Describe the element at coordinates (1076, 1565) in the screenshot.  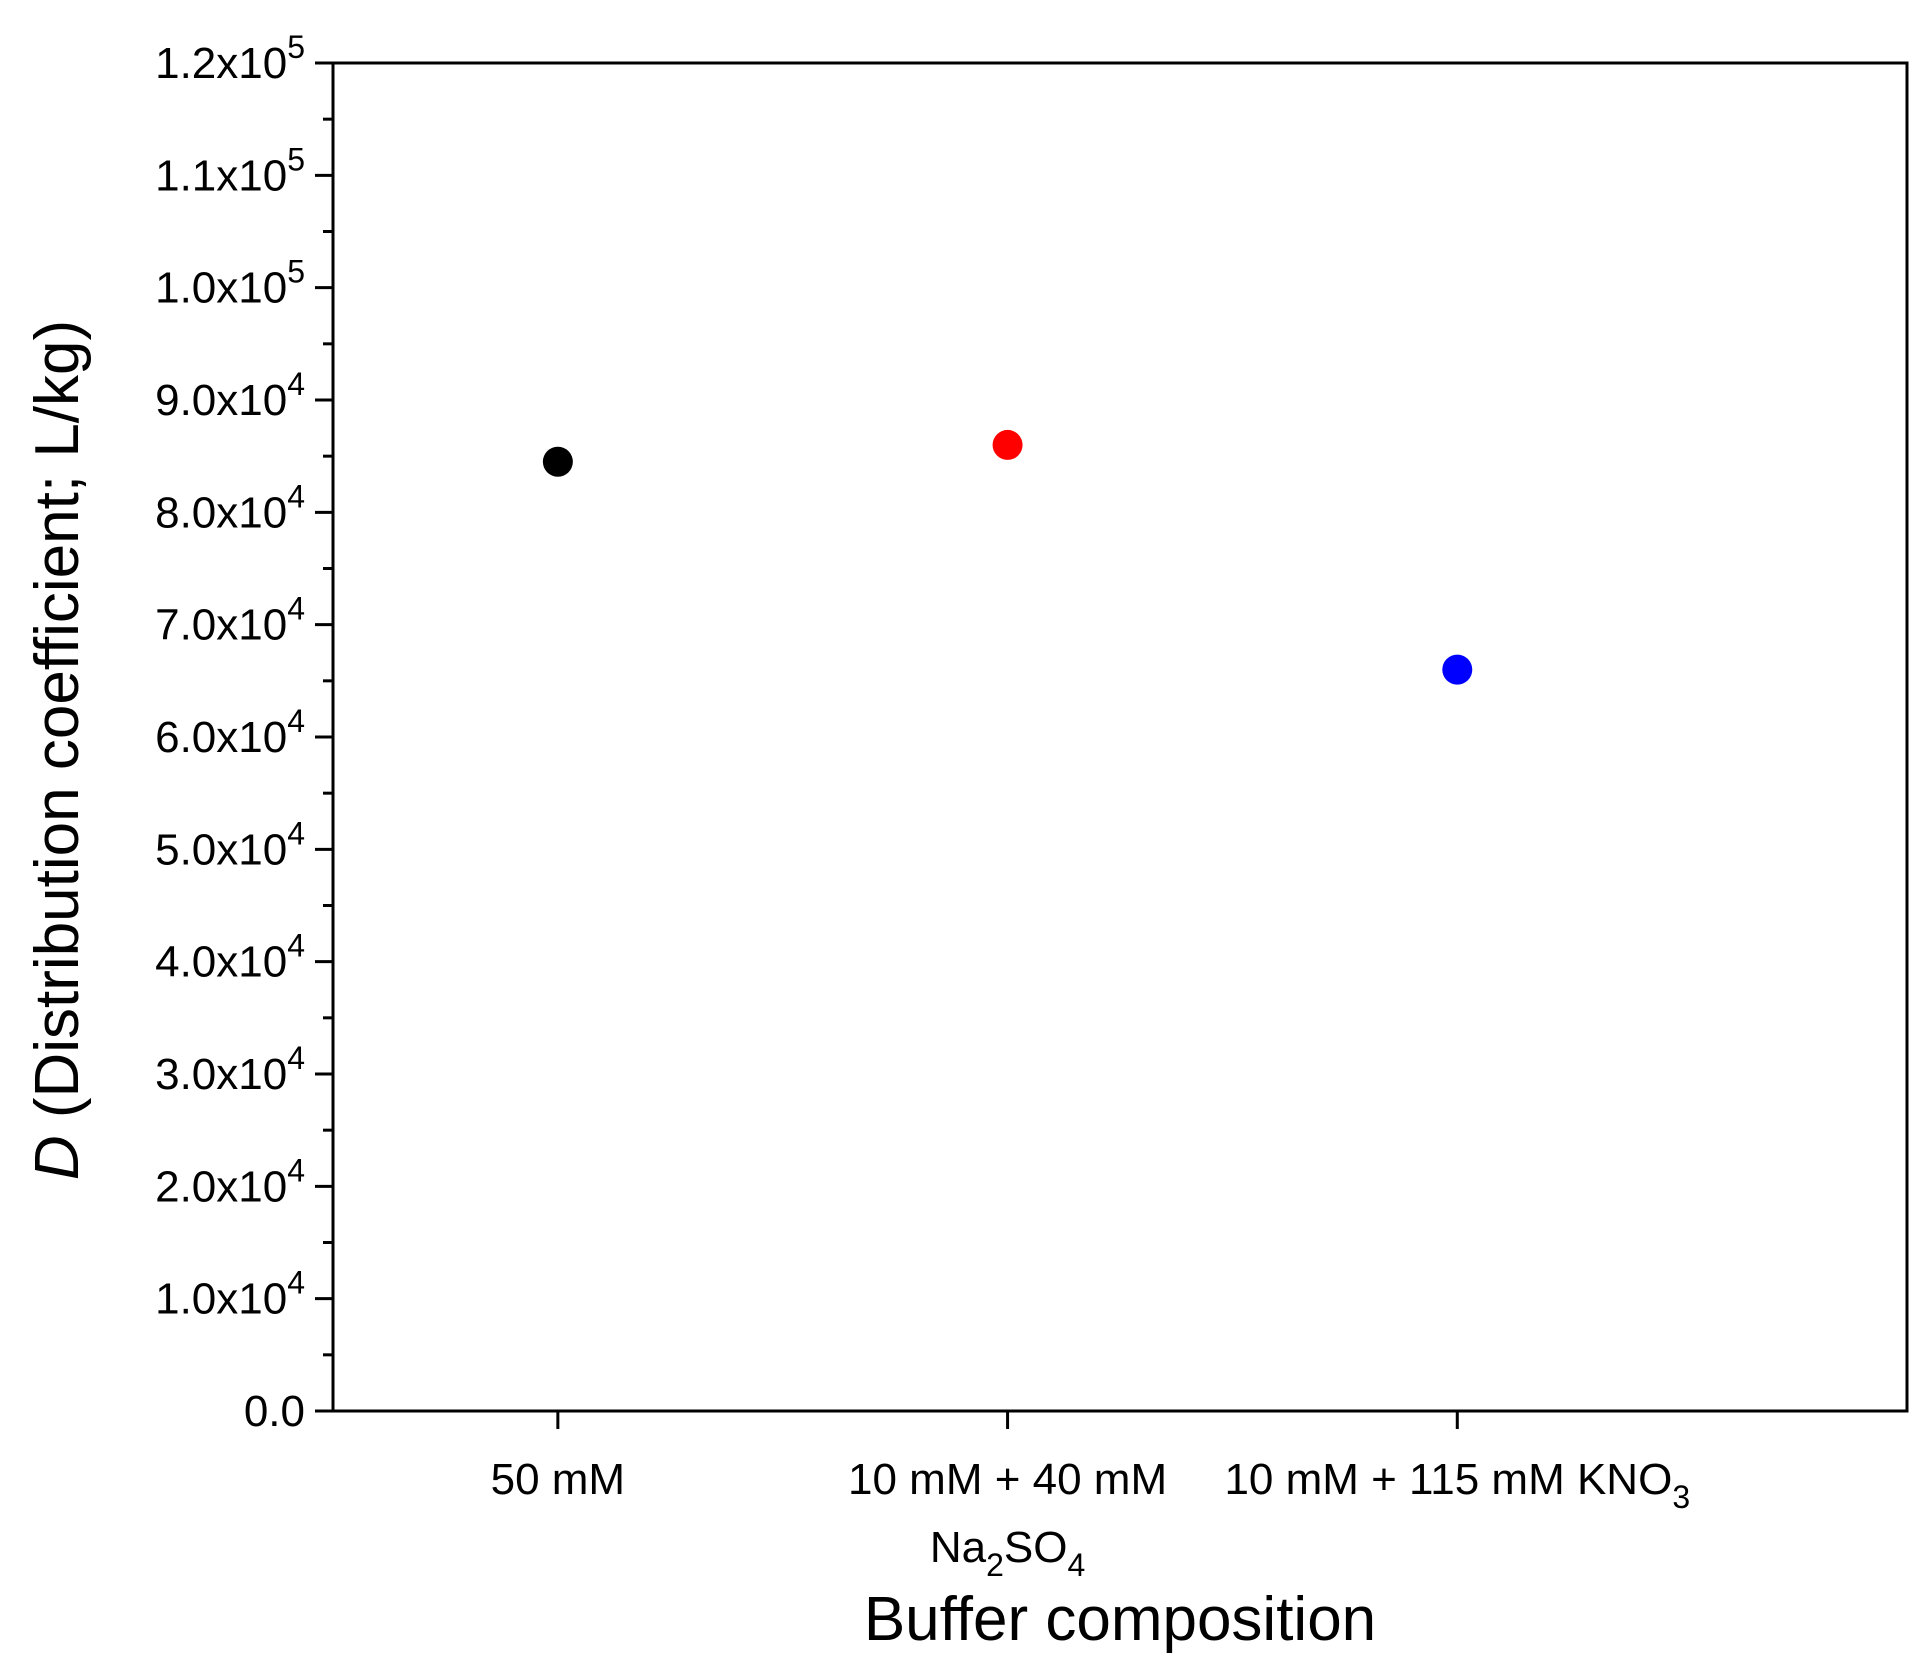
I see `x-tick-label-subscript: 4` at that location.